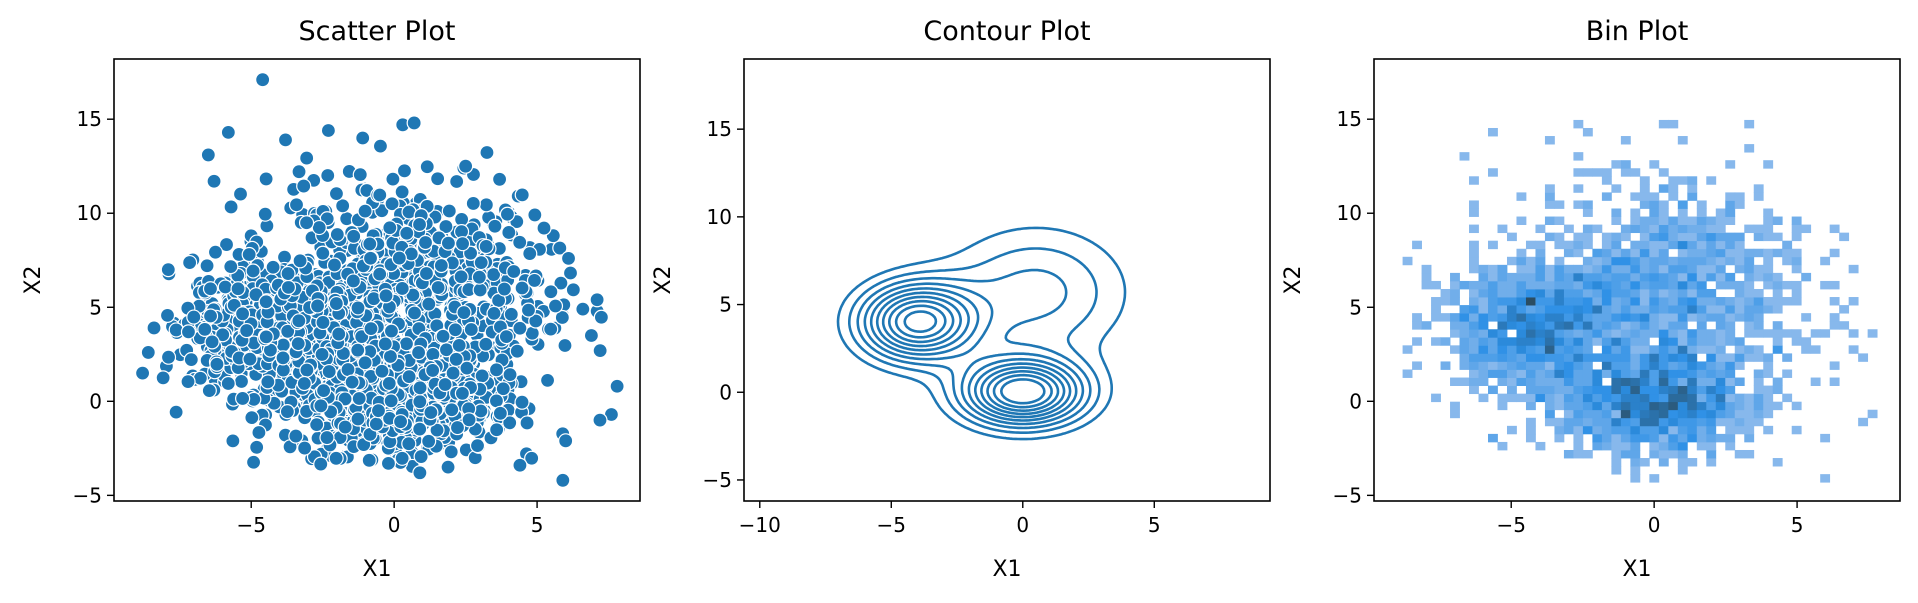 This screenshot has width=1918, height=603. I want to click on scatter-y-label: X2, so click(33, 279).